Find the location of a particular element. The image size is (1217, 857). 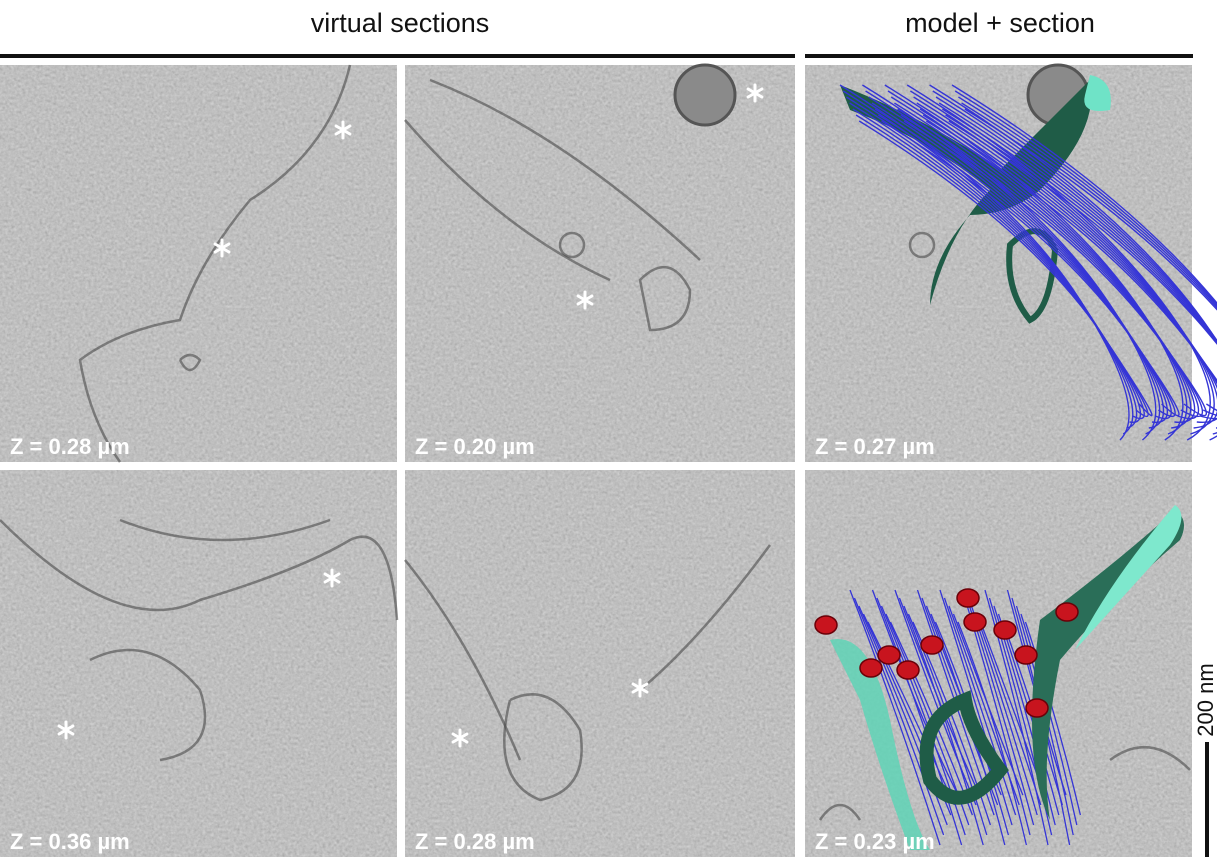

z-label: Z = 0.23 µm is located at coordinates (875, 841).